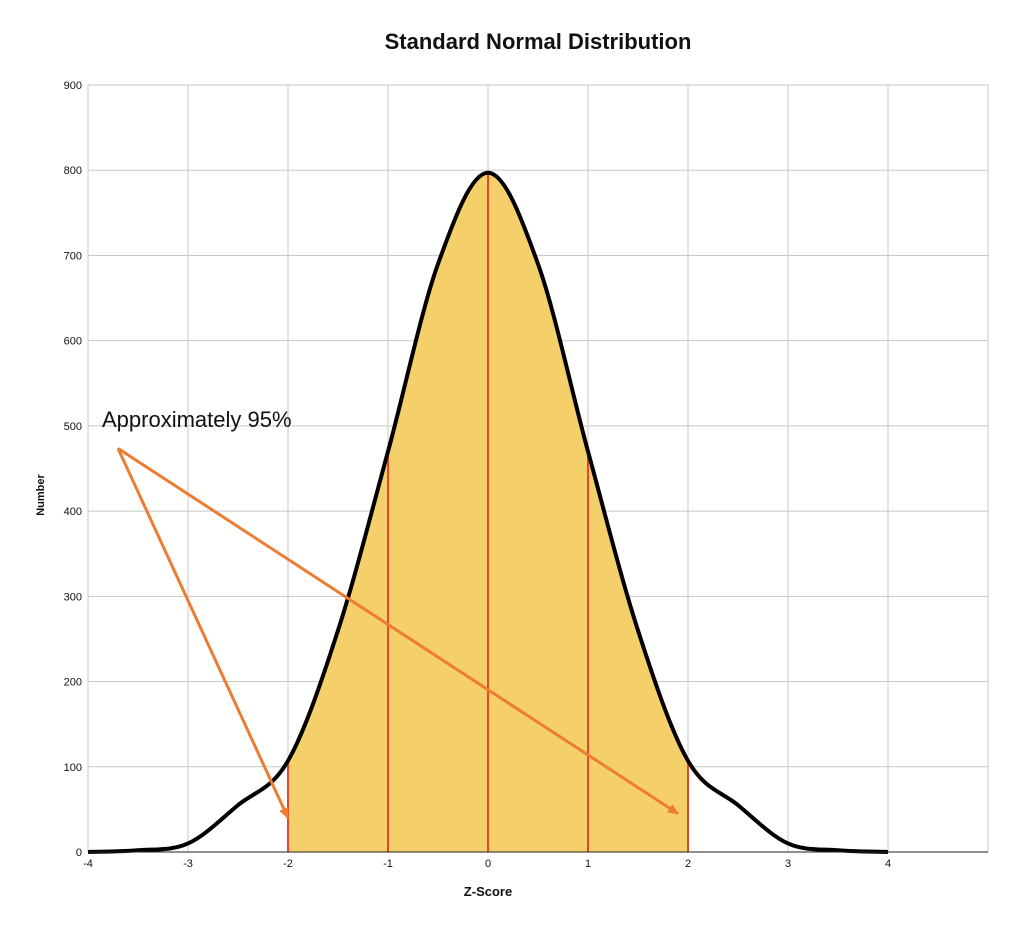 The width and height of the screenshot is (1020, 948). What do you see at coordinates (73, 256) in the screenshot?
I see `y-tick-label: 700` at bounding box center [73, 256].